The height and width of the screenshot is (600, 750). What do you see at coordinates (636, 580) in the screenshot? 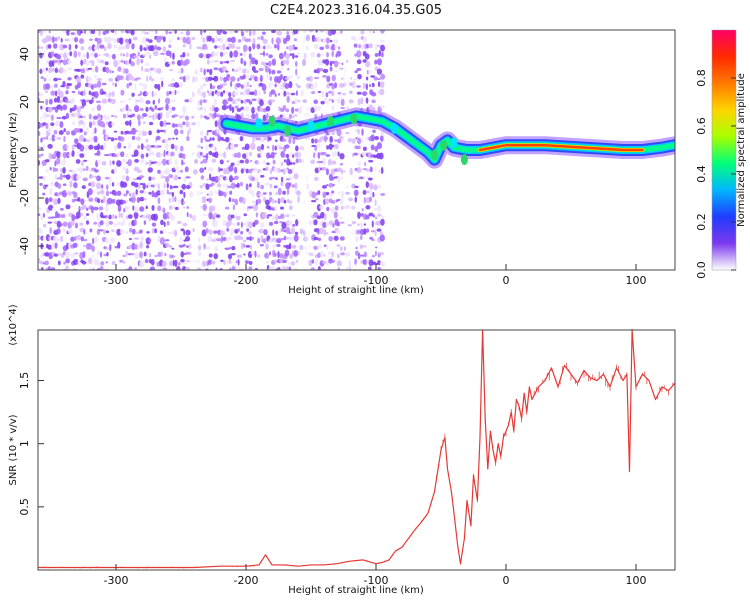
I see `snr-x-tick-label-4: 100` at bounding box center [636, 580].